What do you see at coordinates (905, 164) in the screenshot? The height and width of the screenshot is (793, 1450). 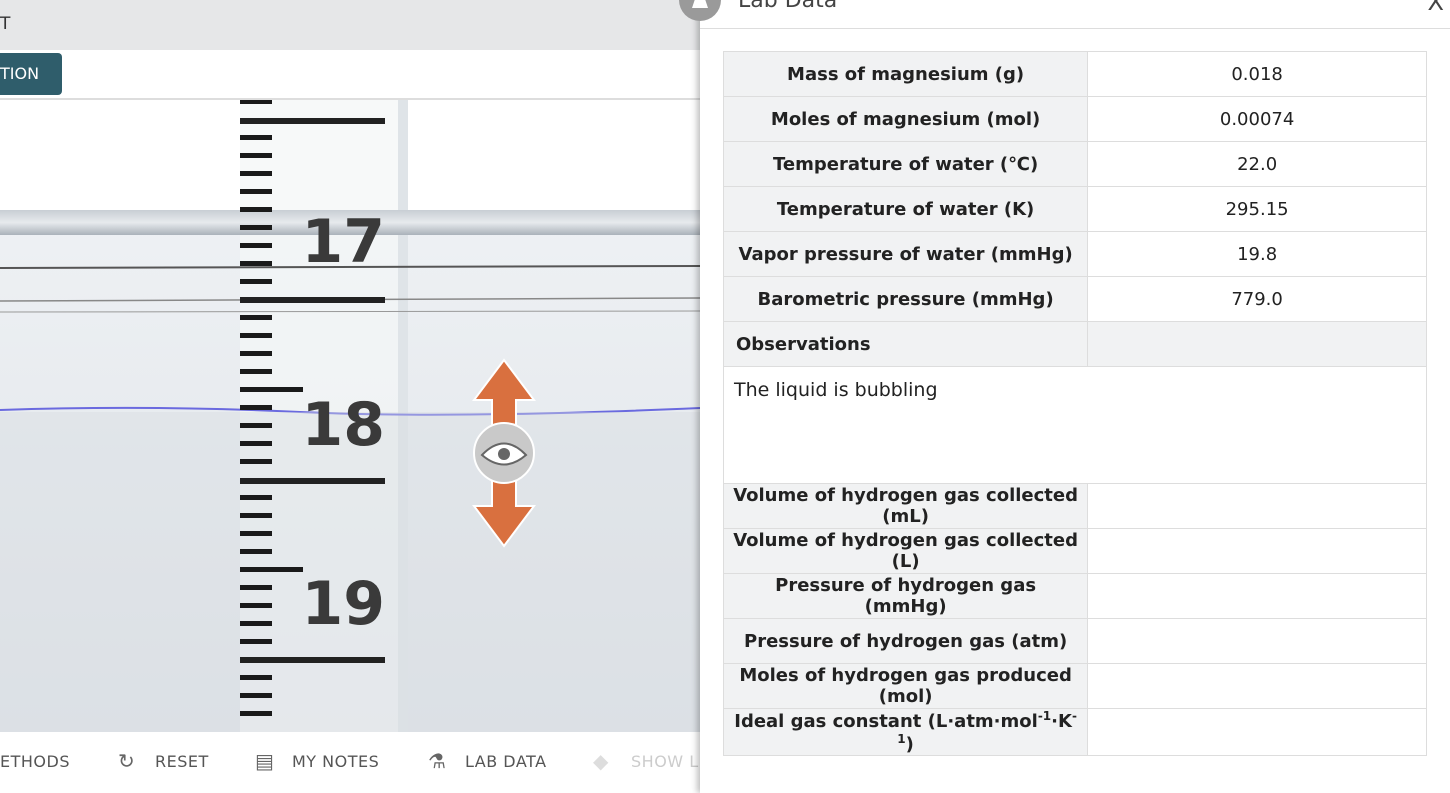 I see `row-label: Temperature of water (℃)` at bounding box center [905, 164].